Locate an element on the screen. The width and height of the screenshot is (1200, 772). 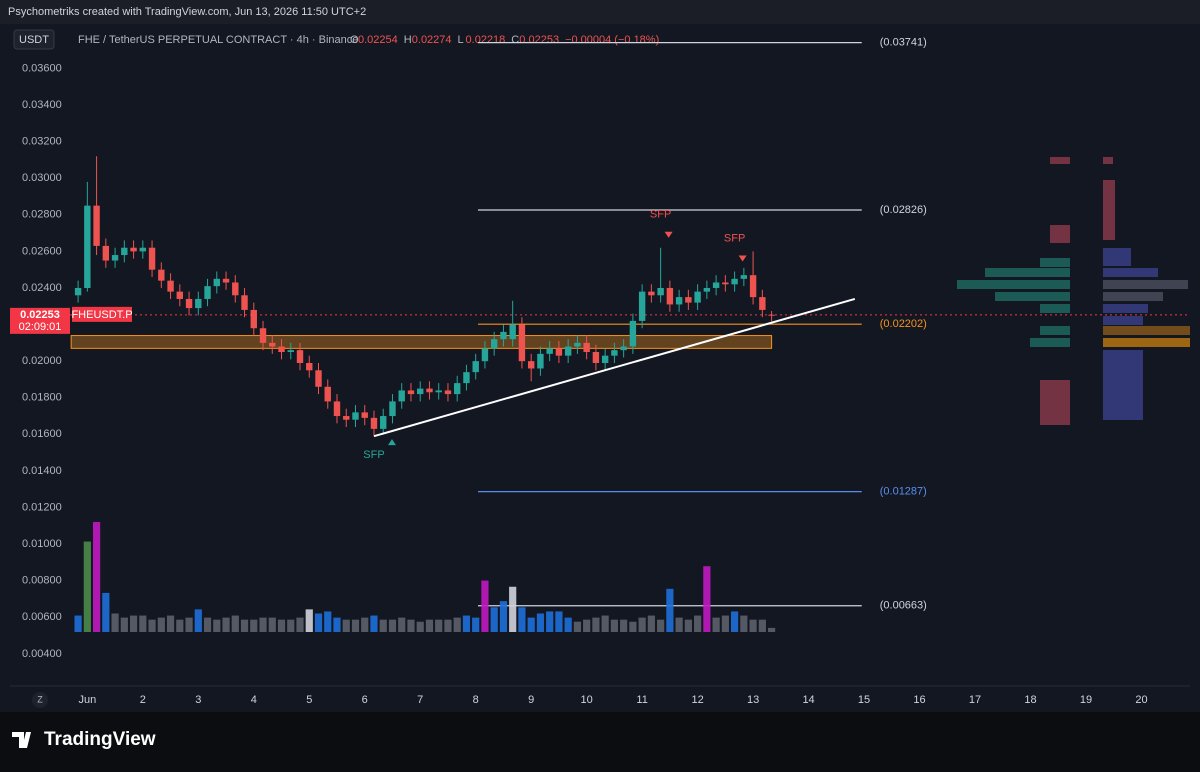
level-label: (0.01287) is located at coordinates (903, 492).